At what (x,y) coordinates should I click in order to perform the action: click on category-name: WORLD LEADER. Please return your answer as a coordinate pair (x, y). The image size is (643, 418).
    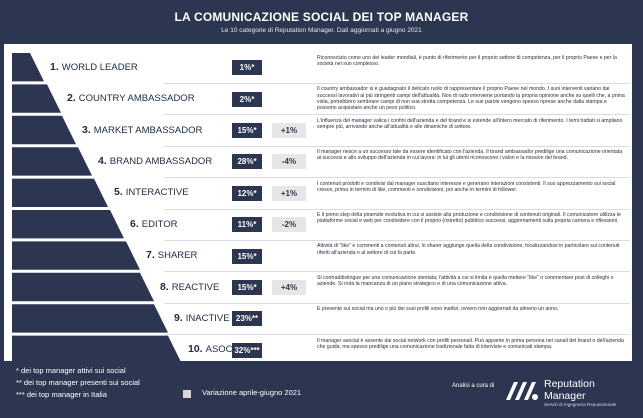
    Looking at the image, I should click on (99, 67).